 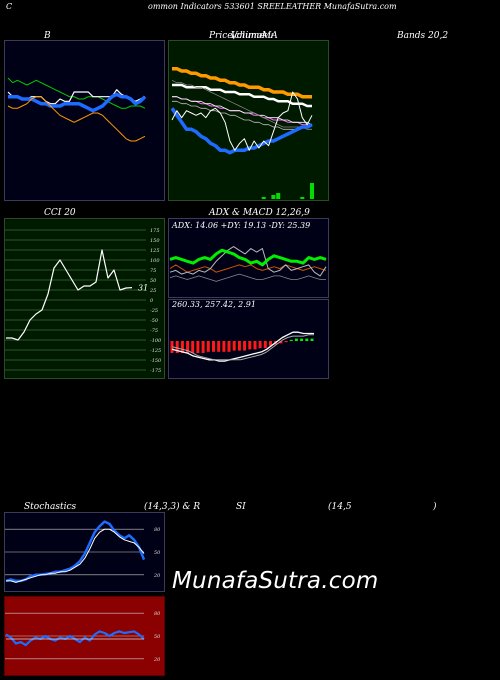 I want to click on bb-upper-line, so click(x=76, y=93).